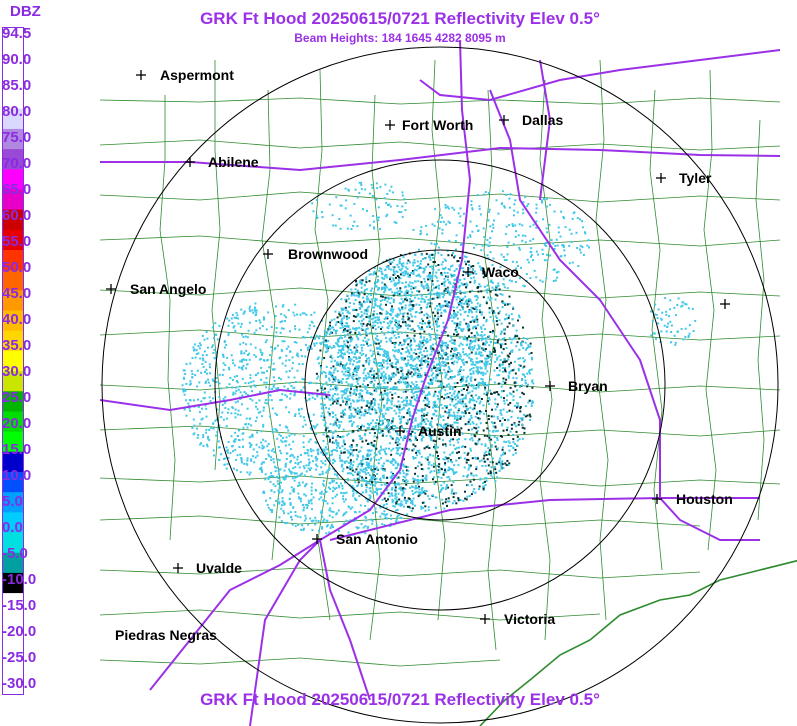  Describe the element at coordinates (17, 111) in the screenshot. I see `legend-tick-label: 80.0` at that location.